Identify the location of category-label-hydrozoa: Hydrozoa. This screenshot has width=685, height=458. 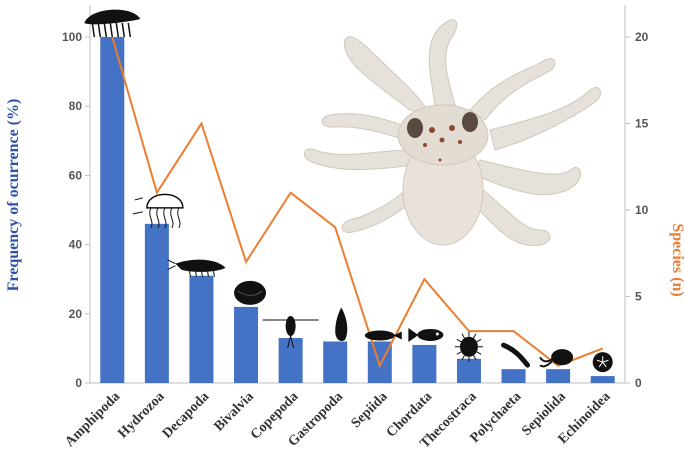
(141, 415).